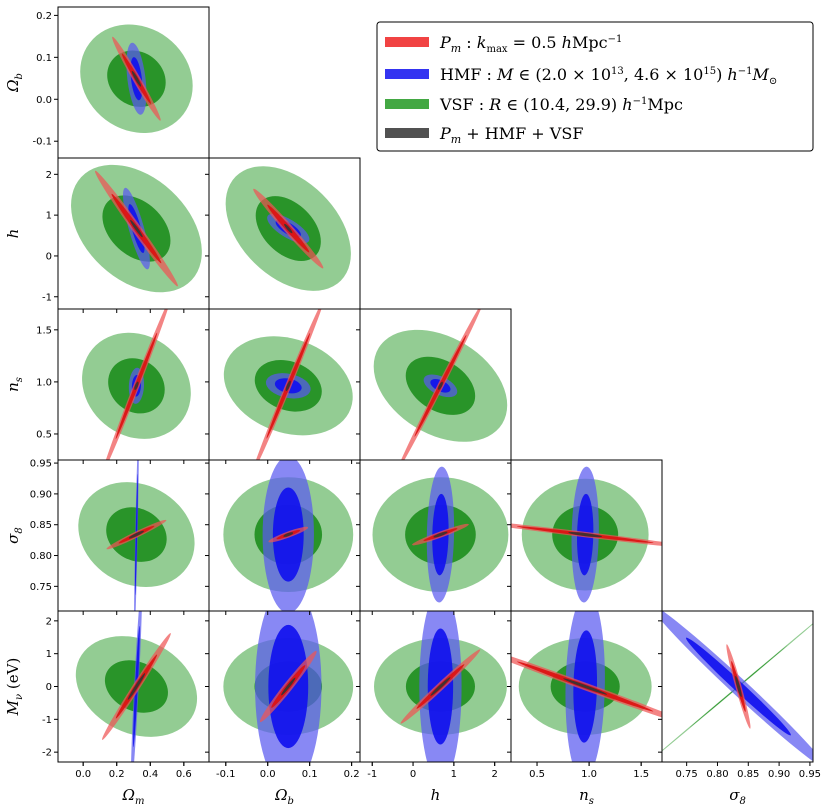 This screenshot has height=806, width=831. Describe the element at coordinates (42, 142) in the screenshot. I see `y-tick-label: -0.1` at that location.